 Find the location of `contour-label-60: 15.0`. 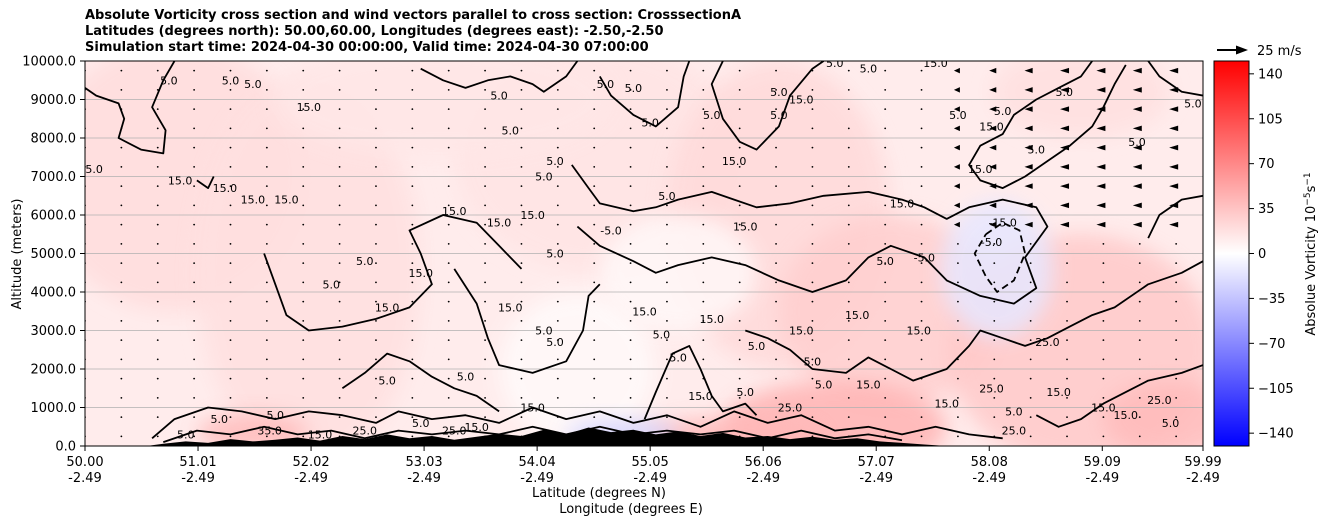

contour-label-60: 15.0 is located at coordinates (857, 315).